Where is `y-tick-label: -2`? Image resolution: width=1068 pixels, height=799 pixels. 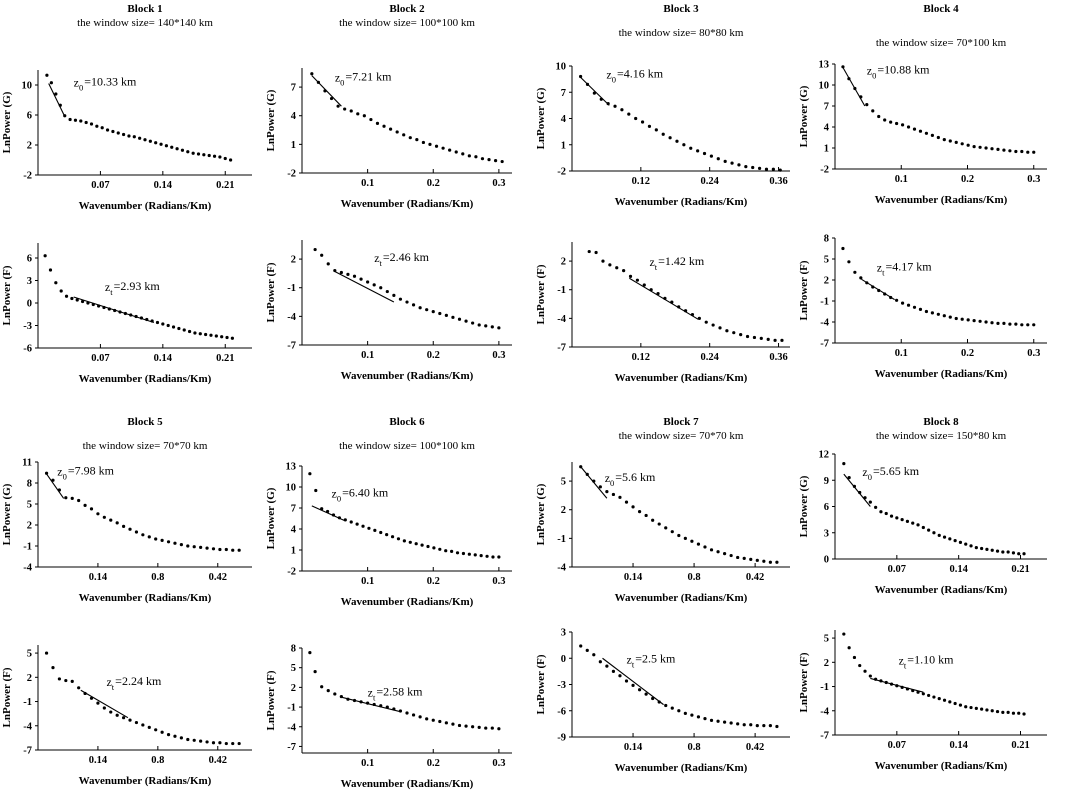
y-tick-label: -2 is located at coordinates (291, 572).